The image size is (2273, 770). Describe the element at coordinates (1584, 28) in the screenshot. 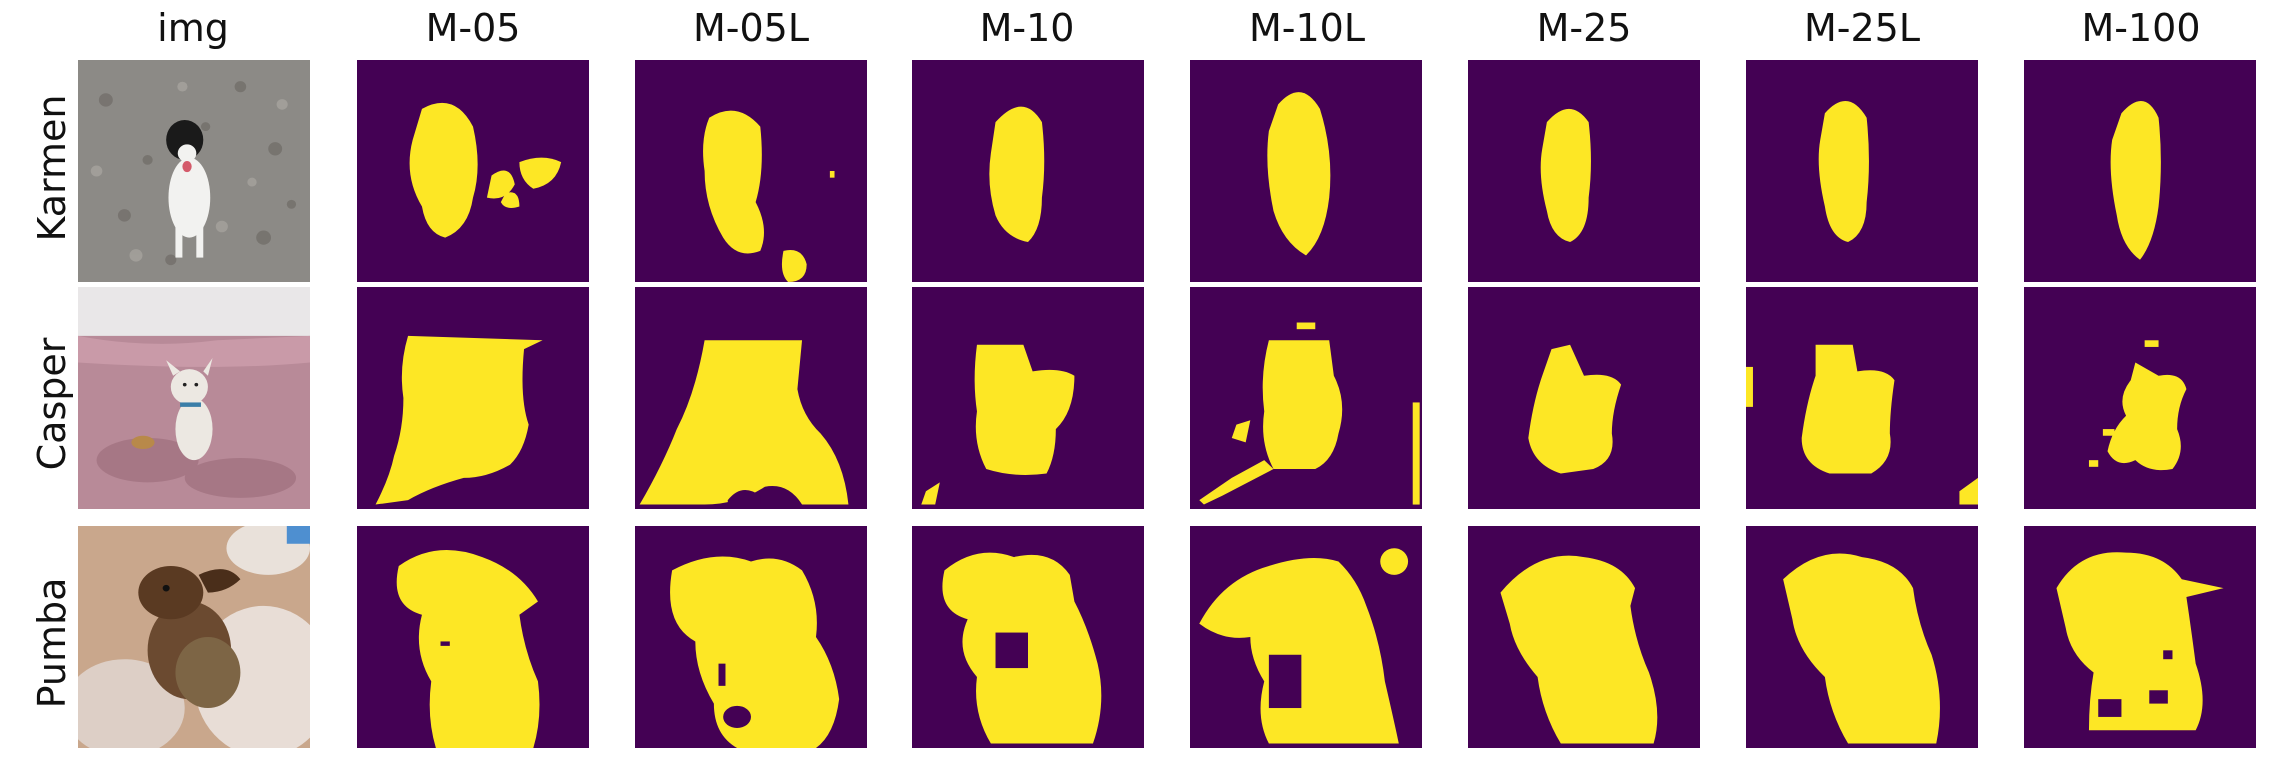

I see `column-title-m-25: M-25` at that location.